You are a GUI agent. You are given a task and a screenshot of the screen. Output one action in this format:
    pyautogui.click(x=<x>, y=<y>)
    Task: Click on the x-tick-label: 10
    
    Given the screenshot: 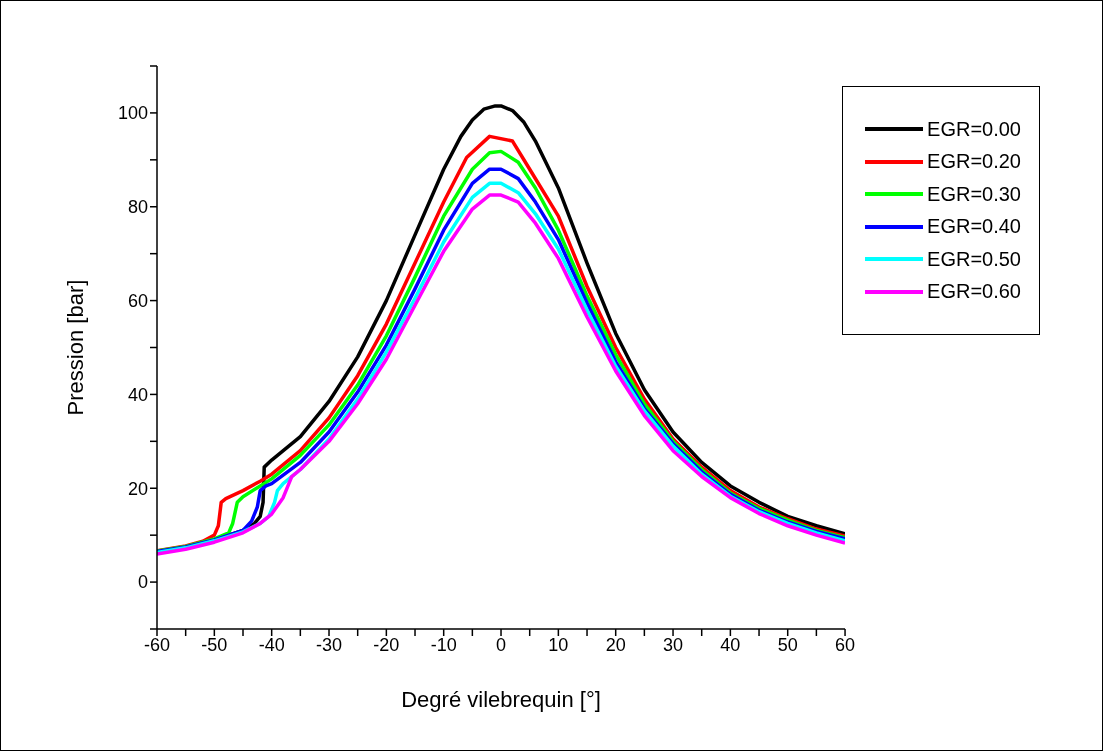 What is the action you would take?
    pyautogui.click(x=558, y=644)
    